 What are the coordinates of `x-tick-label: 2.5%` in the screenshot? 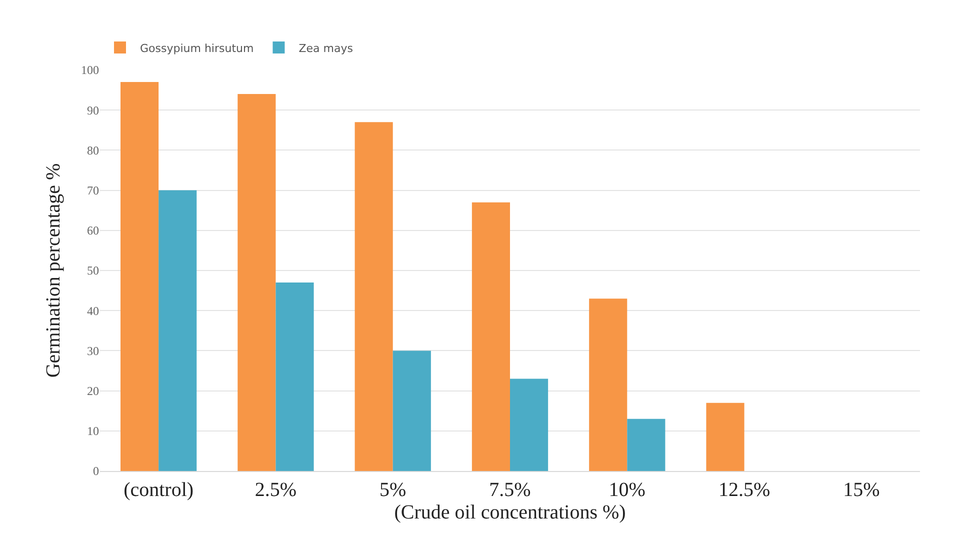 It's located at (275, 490).